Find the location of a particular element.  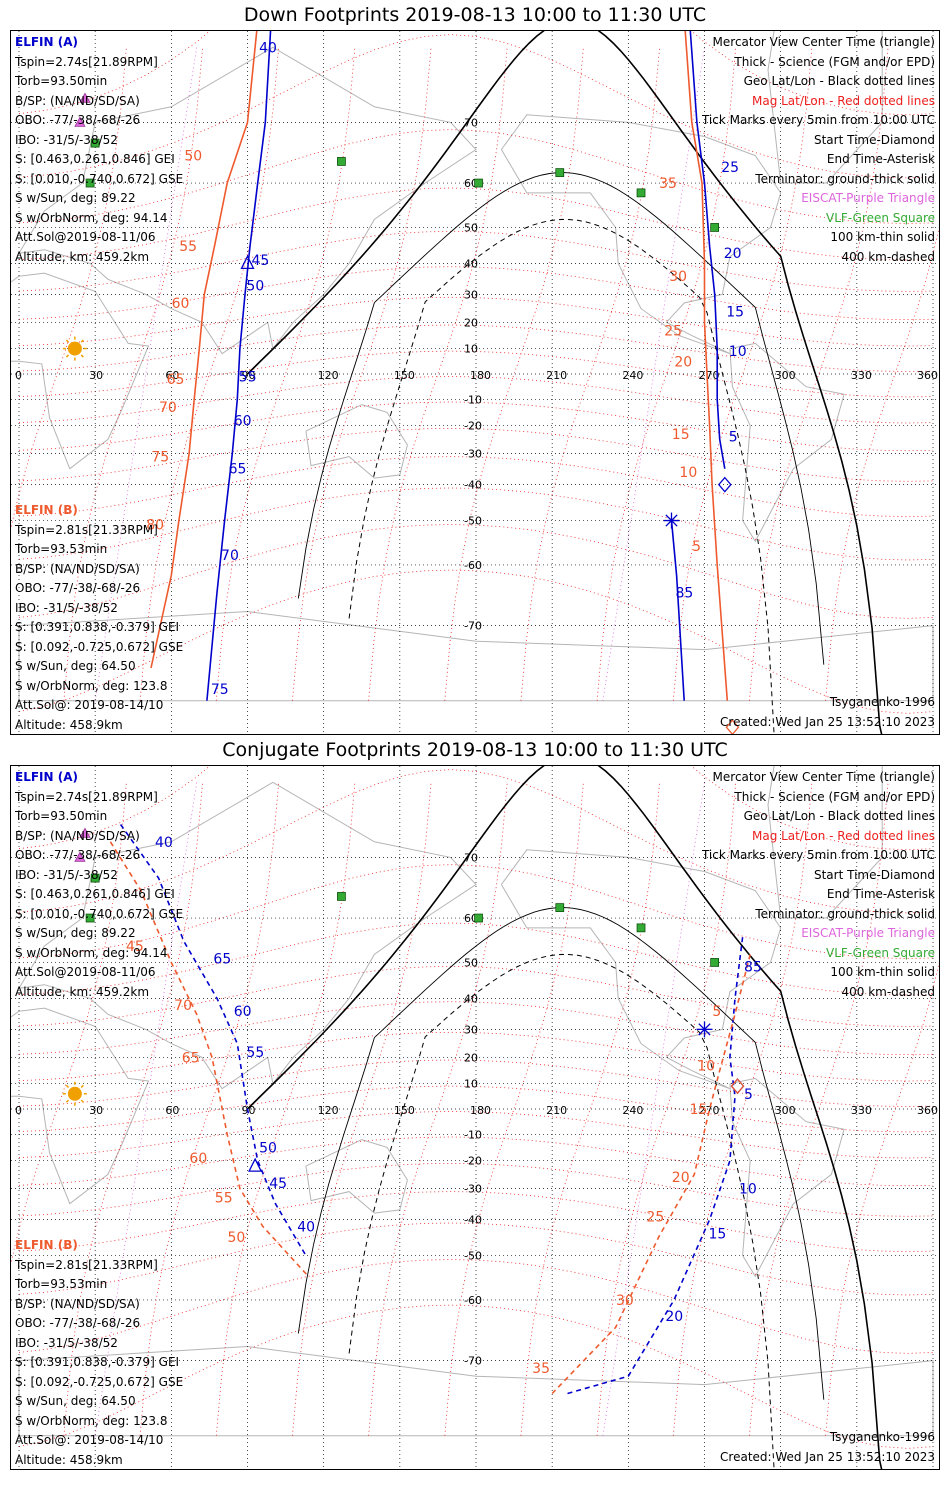

legend-item: EISCAT-Purple Triangle is located at coordinates (868, 198).